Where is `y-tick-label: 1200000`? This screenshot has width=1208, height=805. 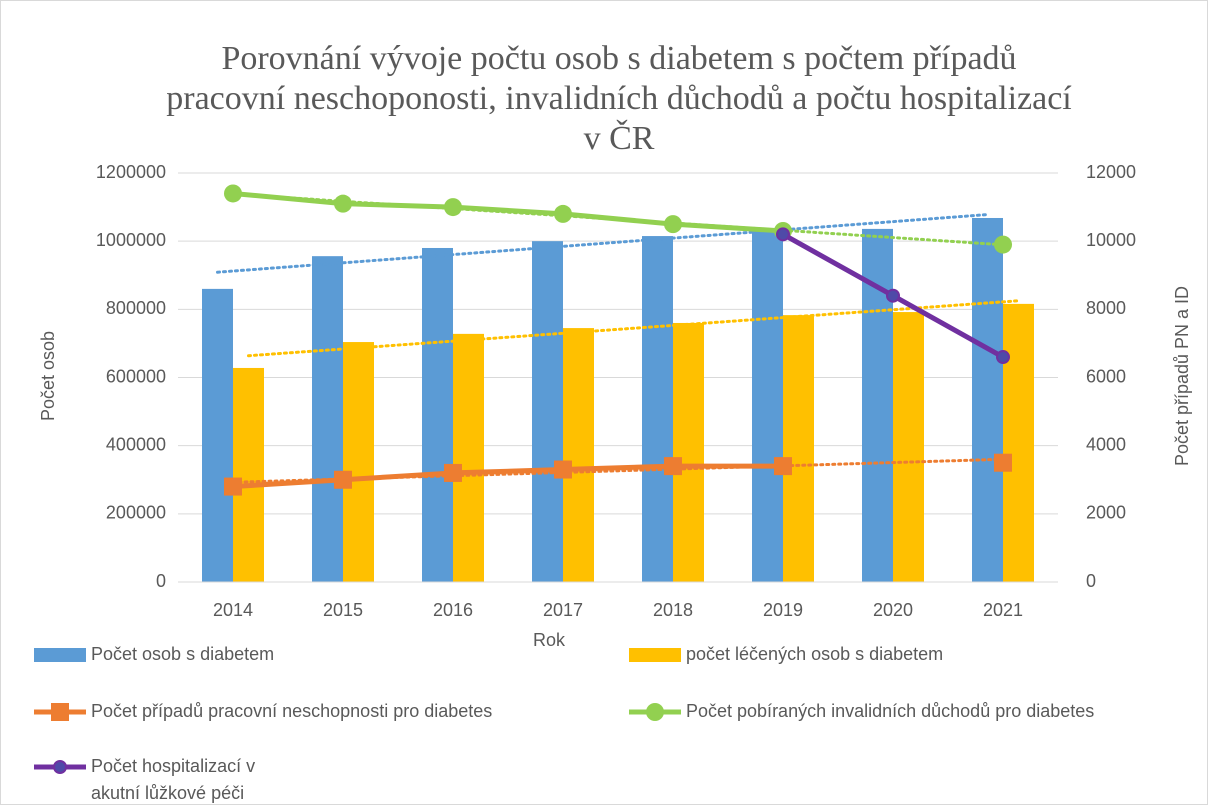 y-tick-label: 1200000 is located at coordinates (131, 172).